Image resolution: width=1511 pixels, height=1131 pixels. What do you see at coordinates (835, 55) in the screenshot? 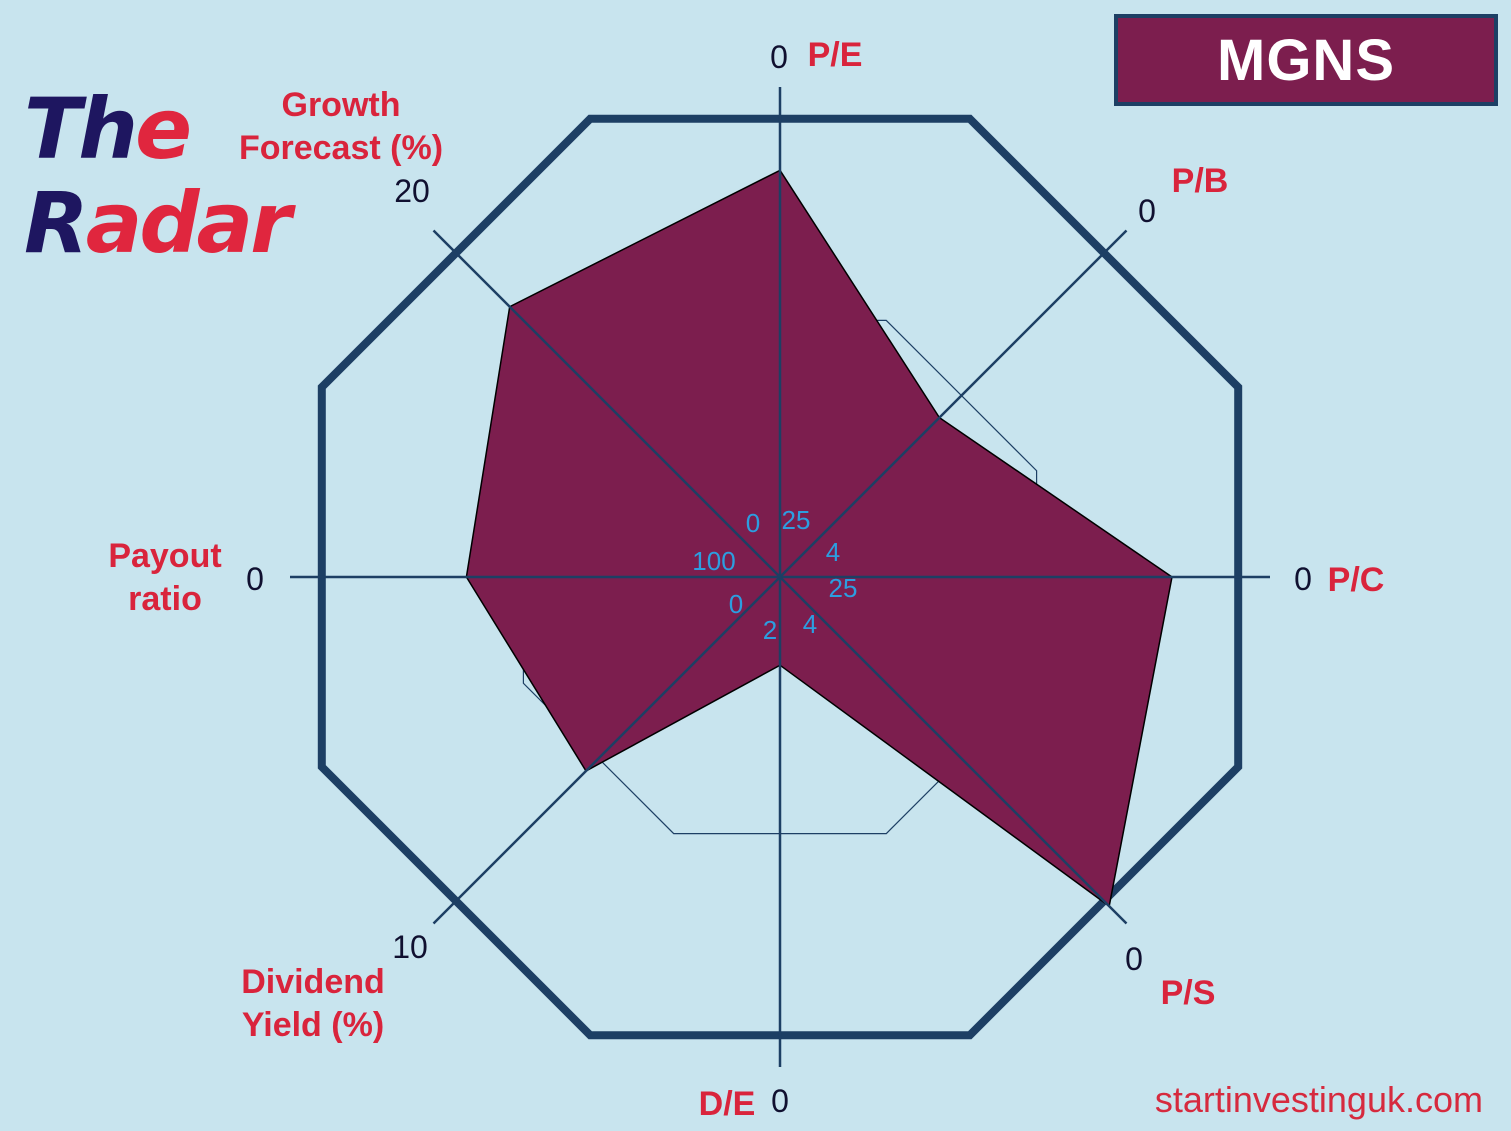
I see `axis-label-pe: P/E` at bounding box center [835, 55].